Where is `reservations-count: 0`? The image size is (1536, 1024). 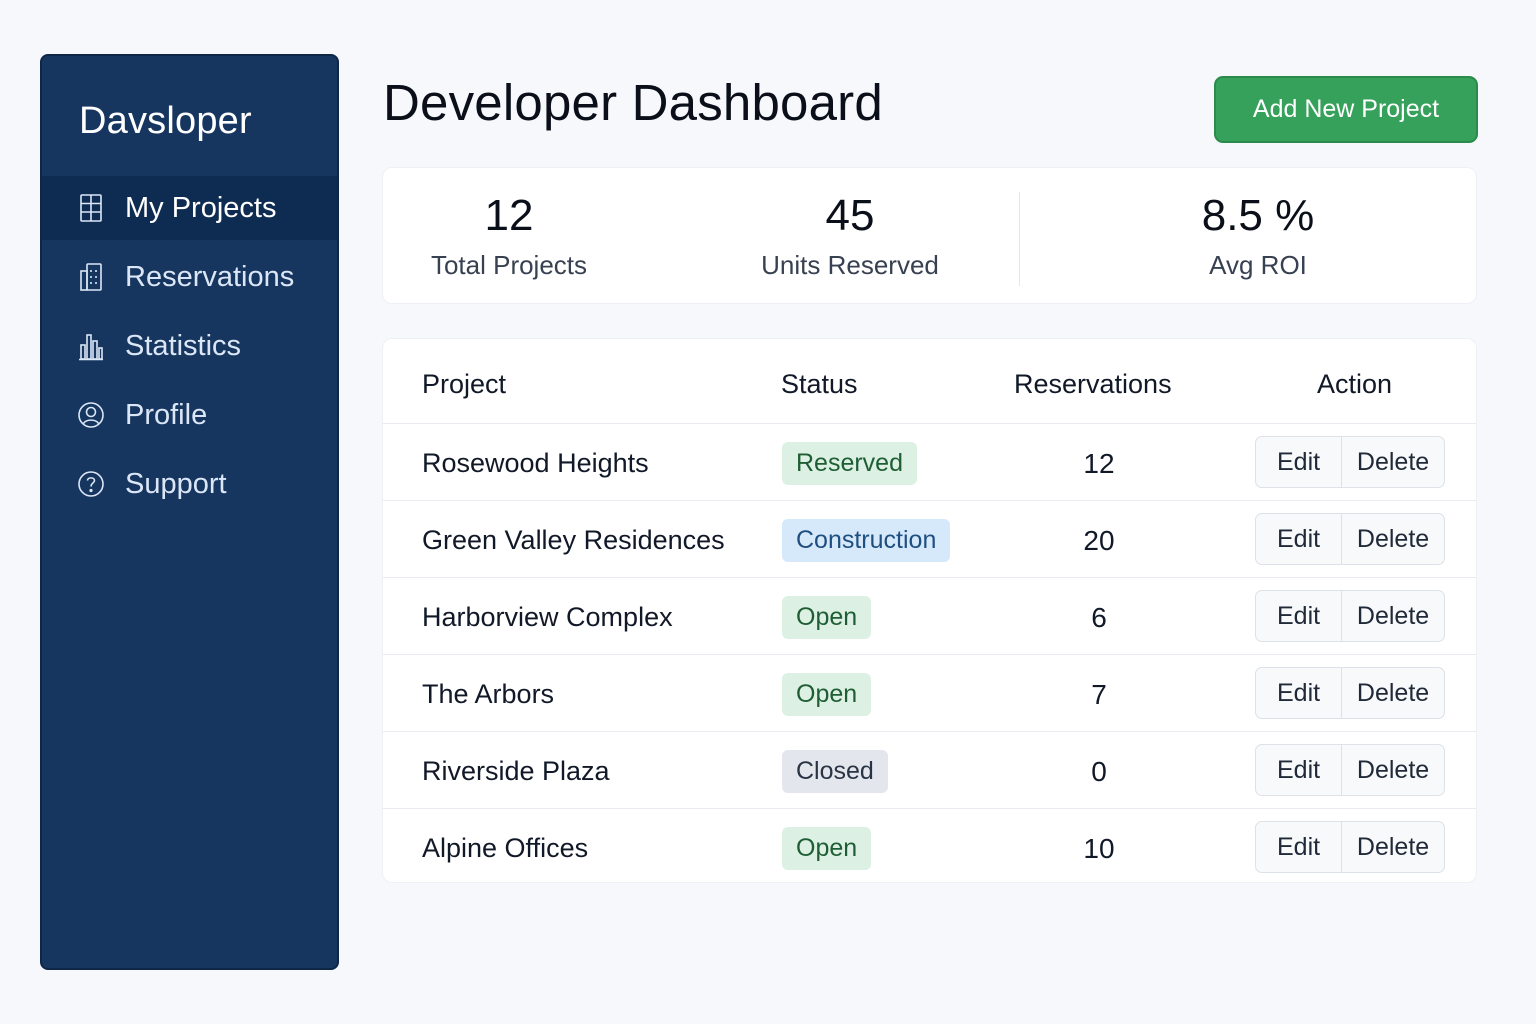 reservations-count: 0 is located at coordinates (1099, 771).